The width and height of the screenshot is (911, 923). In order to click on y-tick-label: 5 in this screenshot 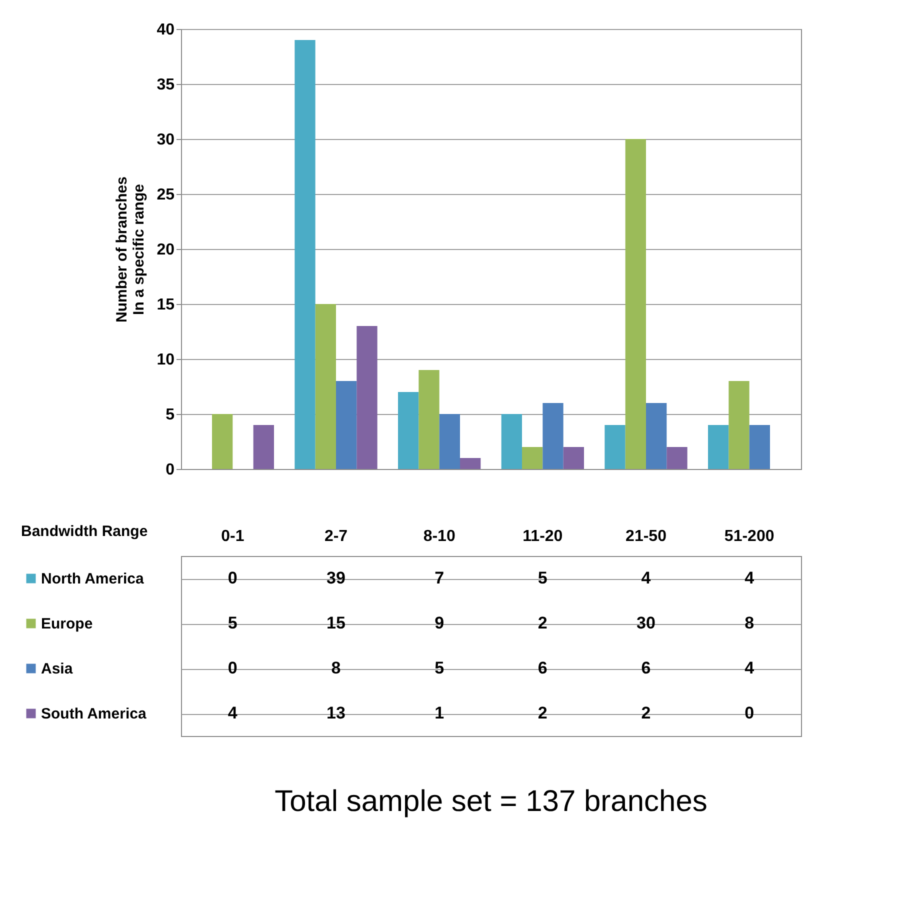, I will do `click(170, 415)`.